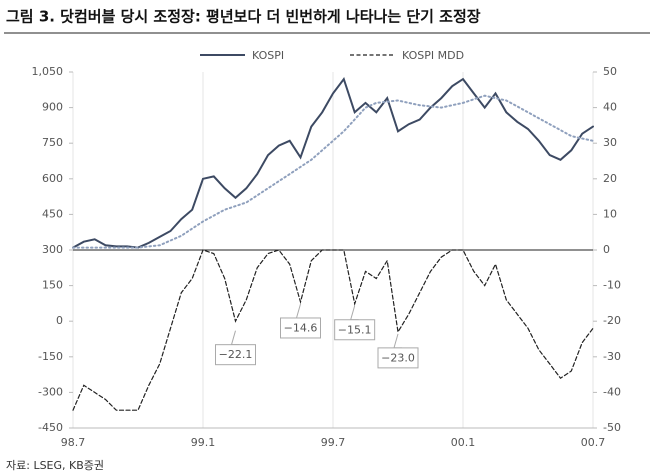 This screenshot has height=472, width=657. I want to click on y-tick-label: 750, so click(52, 142).